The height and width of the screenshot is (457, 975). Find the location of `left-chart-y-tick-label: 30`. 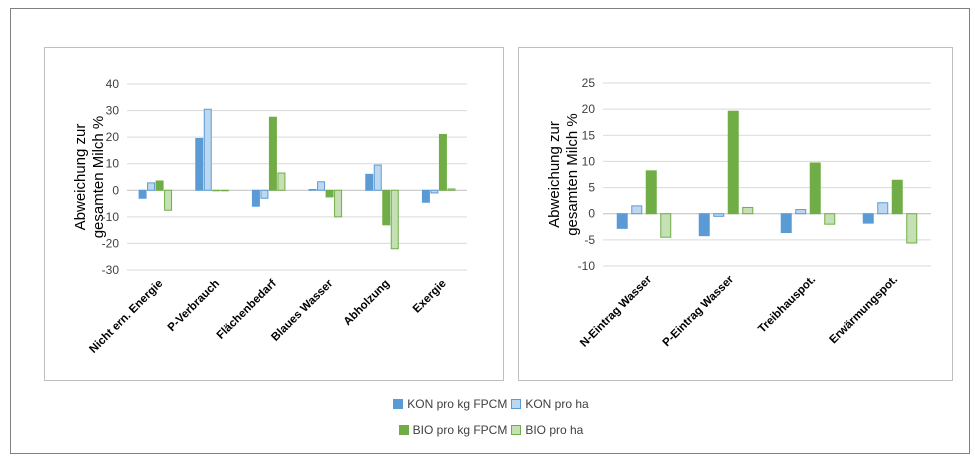

left-chart-y-tick-label: 30 is located at coordinates (113, 111).